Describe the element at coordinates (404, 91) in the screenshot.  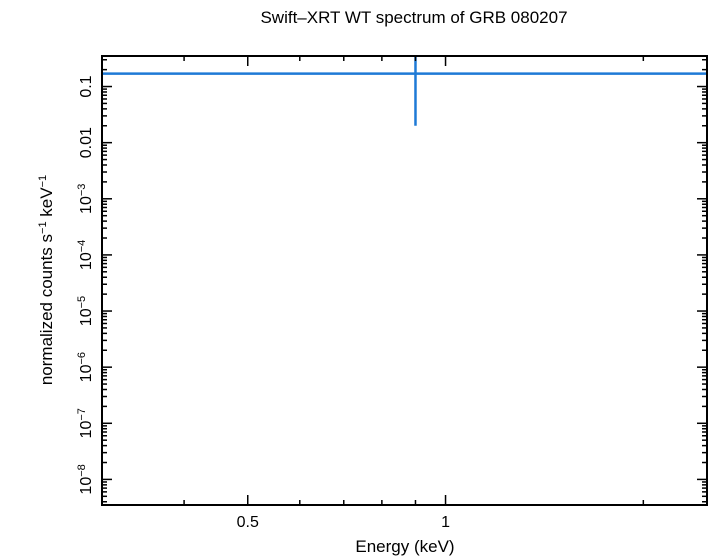
I see `plot-area` at that location.